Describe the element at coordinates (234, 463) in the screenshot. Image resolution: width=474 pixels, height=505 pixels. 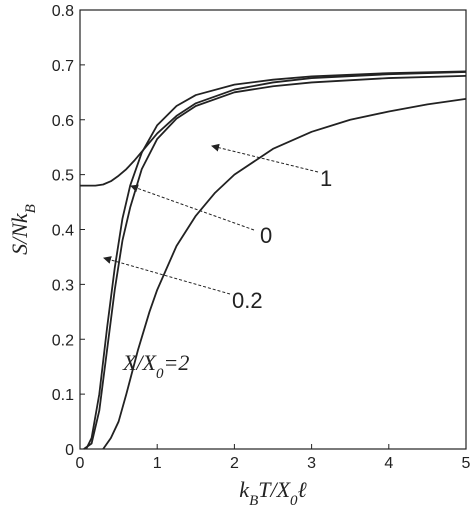
I see `x-tick-label: 2` at that location.